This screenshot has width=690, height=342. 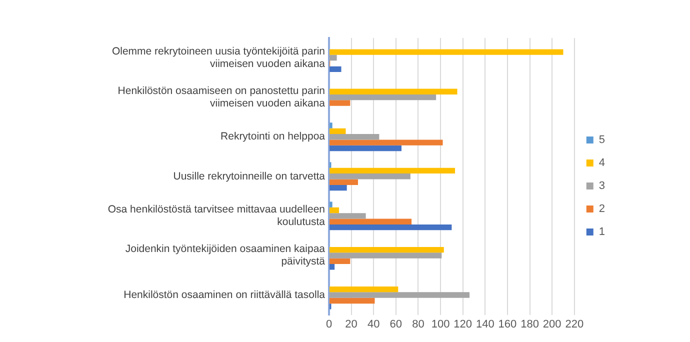 I want to click on y-tick-label: Olemme rekrytoineen uusia työntekijöitä parin viimeisen vuoden aikana, so click(x=219, y=57).